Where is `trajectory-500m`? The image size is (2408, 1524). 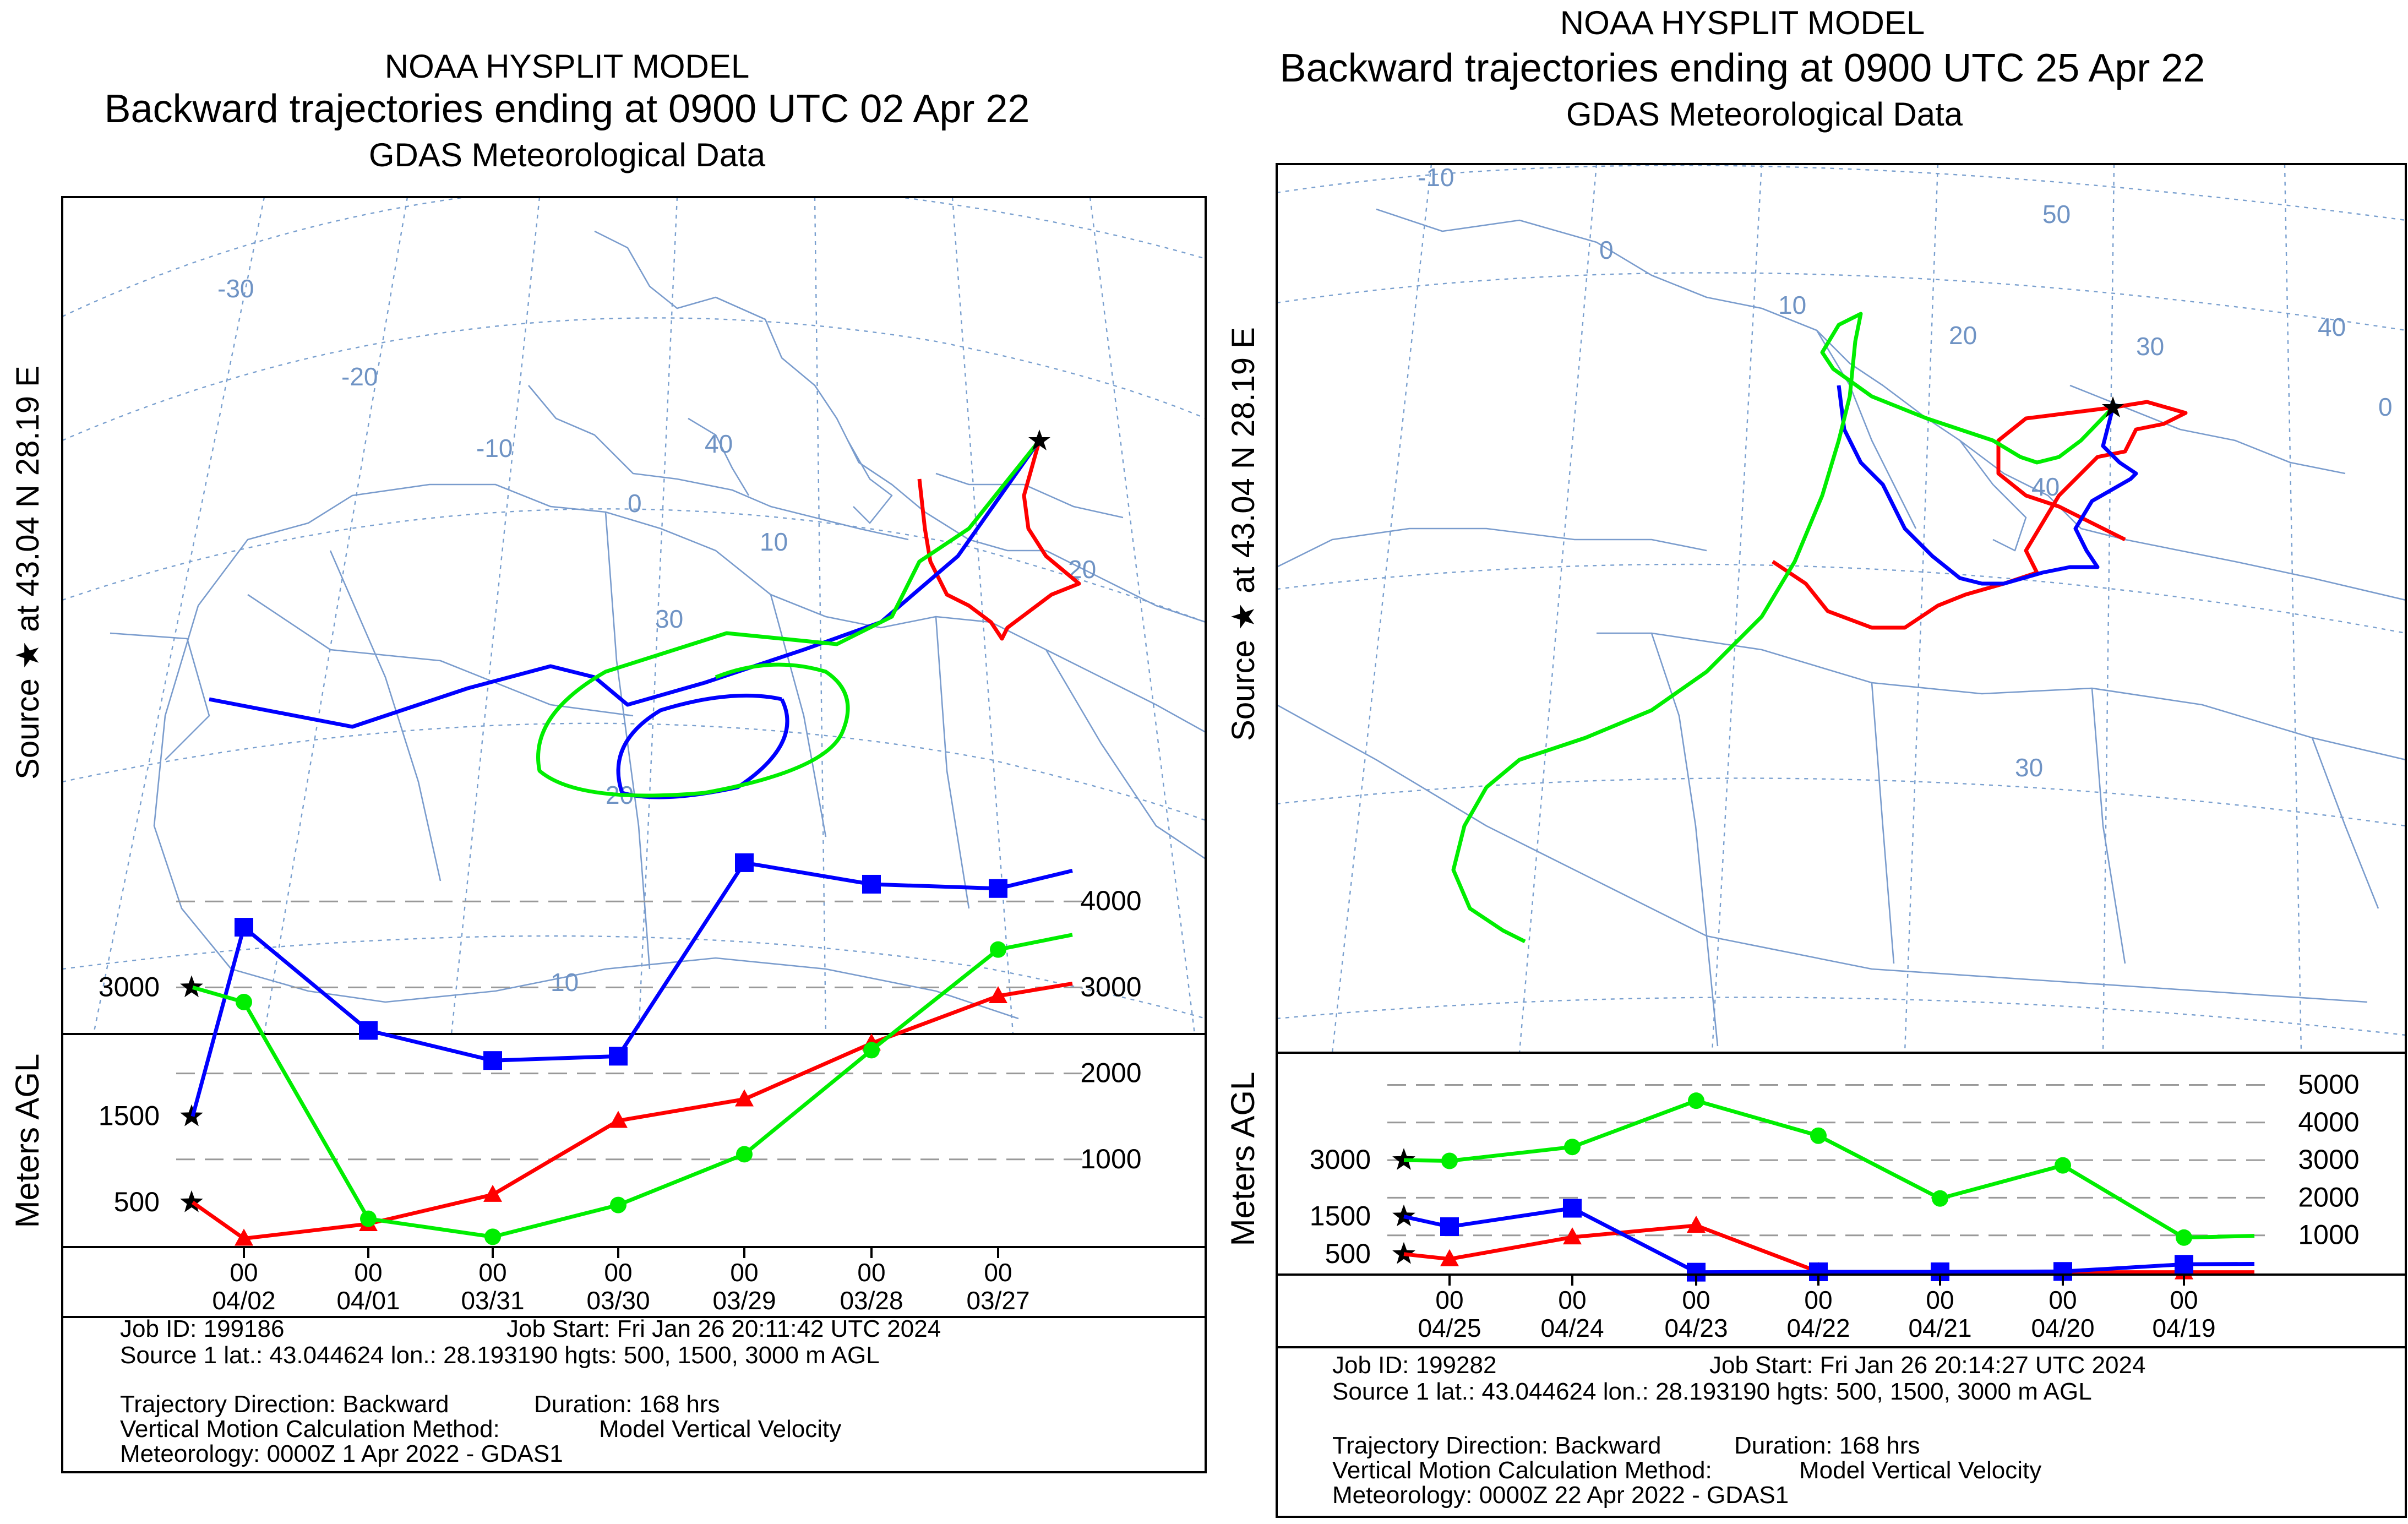 trajectory-500m is located at coordinates (1980, 515).